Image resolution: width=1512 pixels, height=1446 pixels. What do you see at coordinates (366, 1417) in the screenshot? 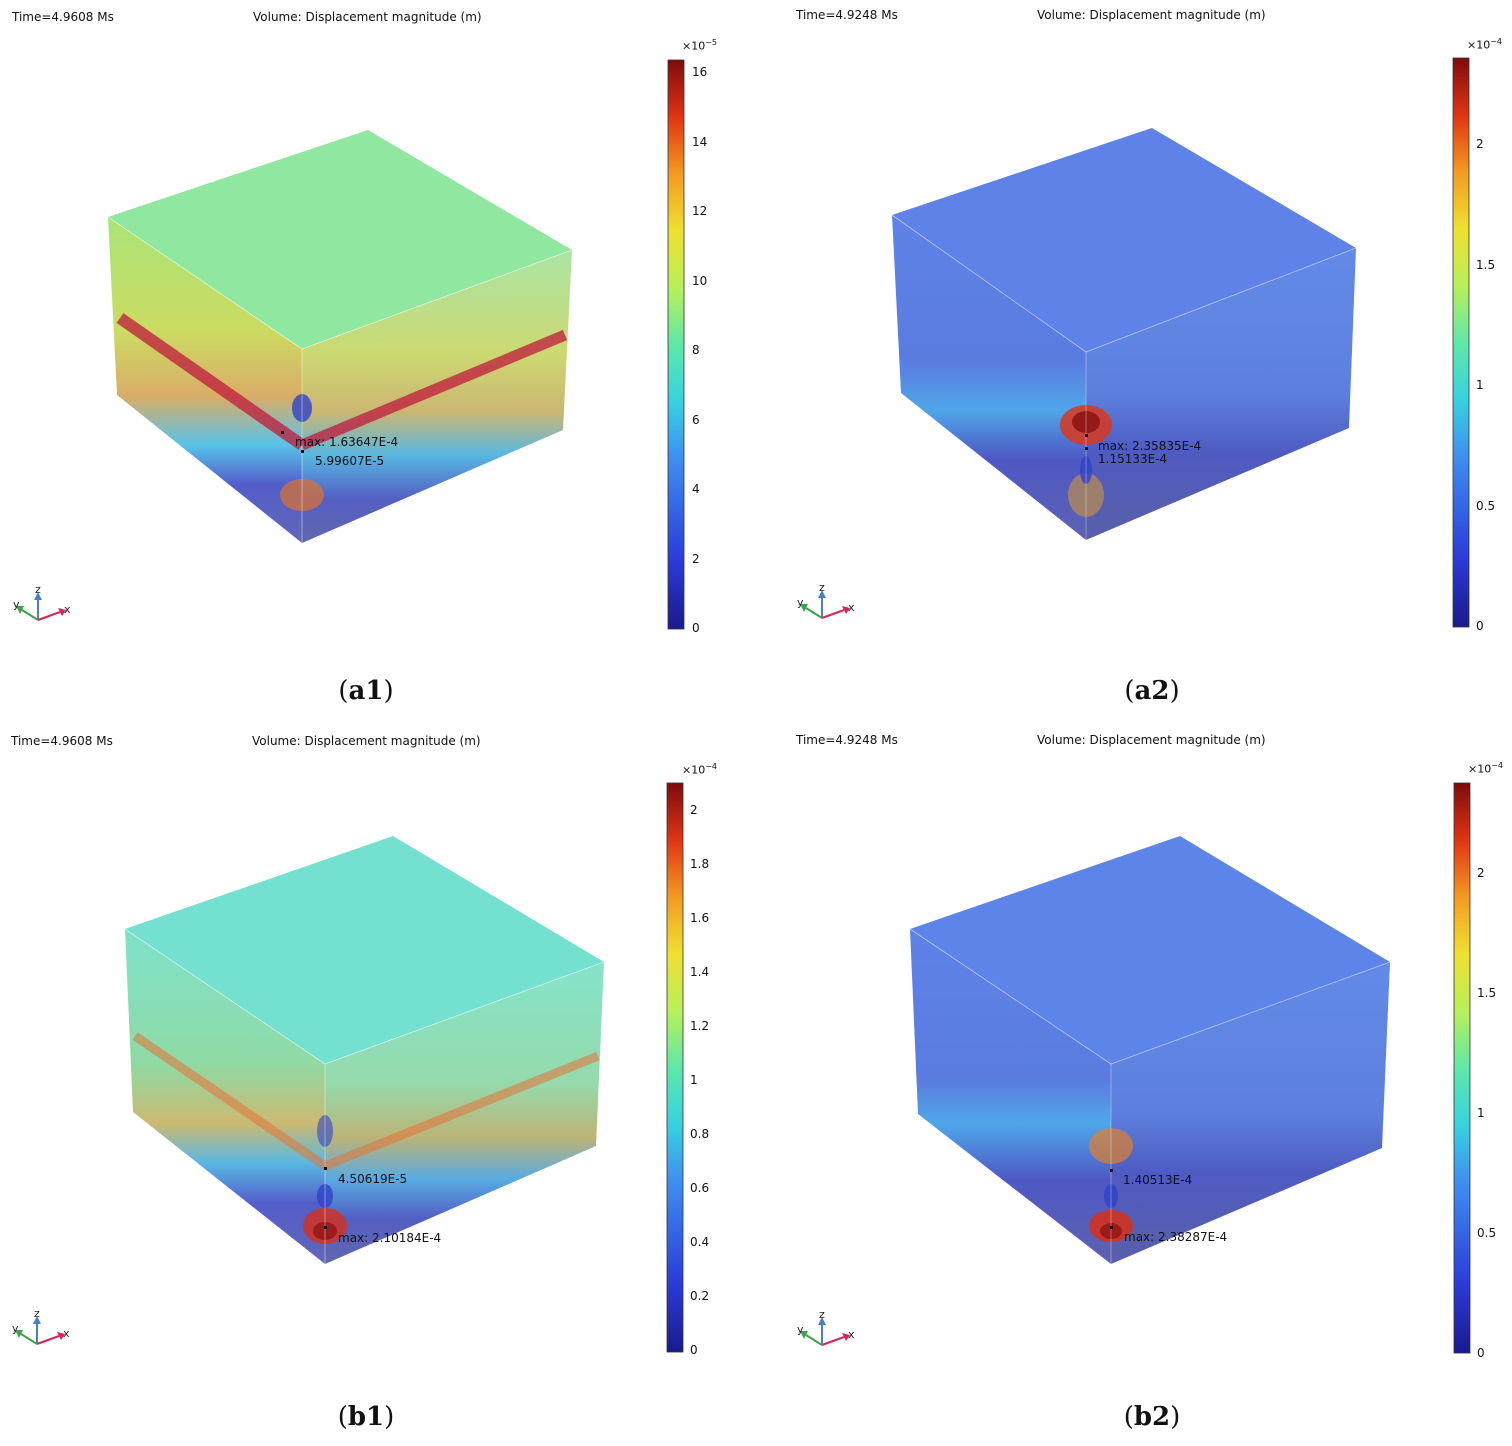
I see `panel-caption: (b1)` at bounding box center [366, 1417].